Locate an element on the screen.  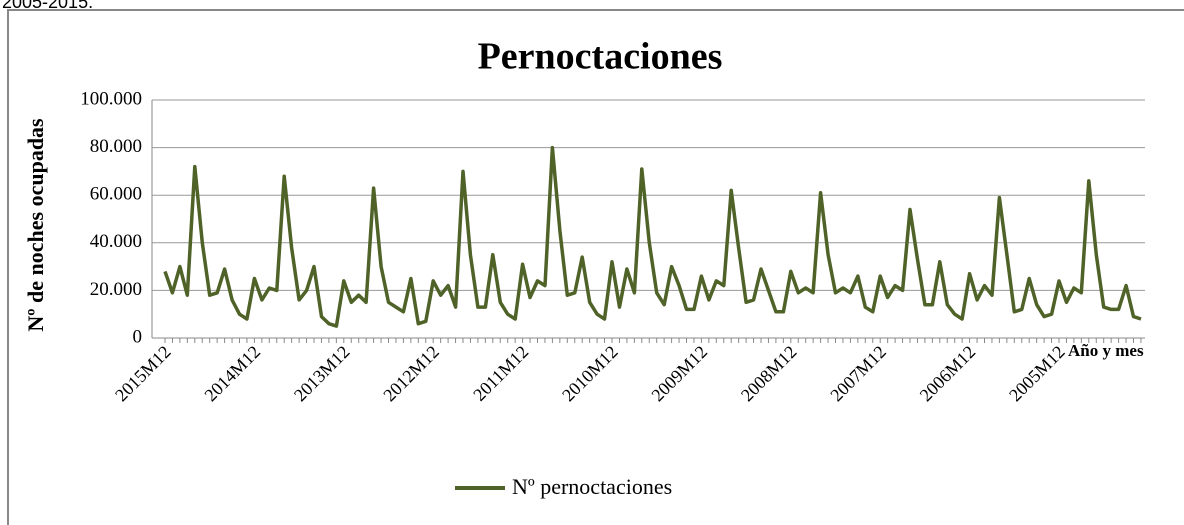
x-axis-label: Año y mes is located at coordinates (1106, 350).